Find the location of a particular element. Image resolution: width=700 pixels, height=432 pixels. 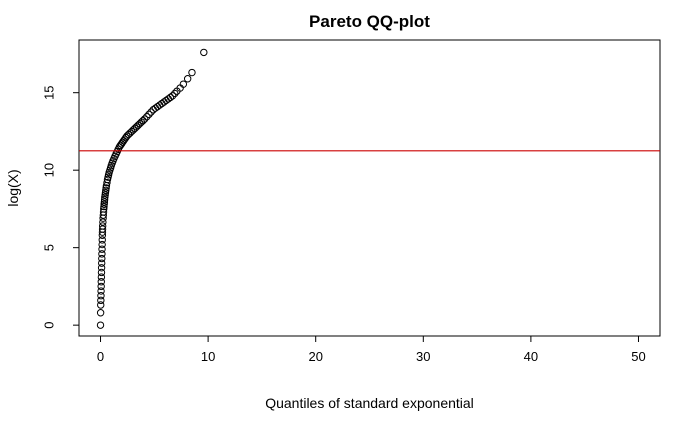

y-axis: 0 5 10 15 is located at coordinates (60, 207).